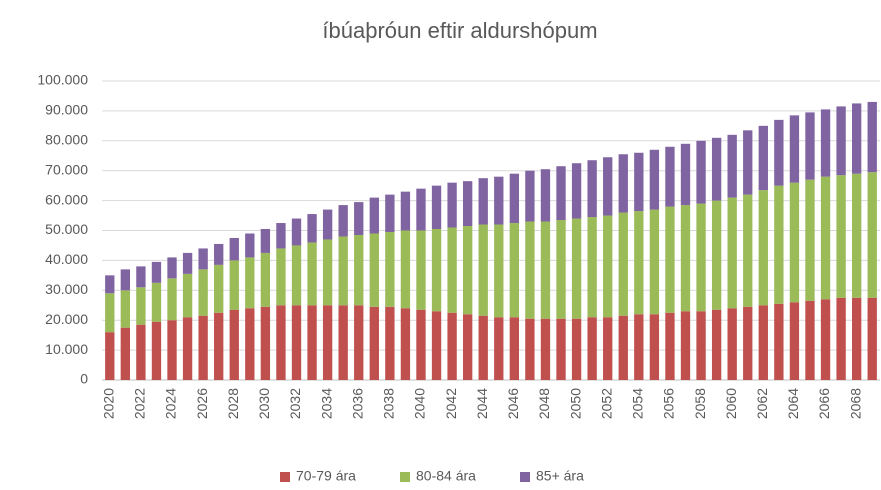 The image size is (881, 490). Describe the element at coordinates (575, 403) in the screenshot. I see `x-tick-label: 2050` at that location.